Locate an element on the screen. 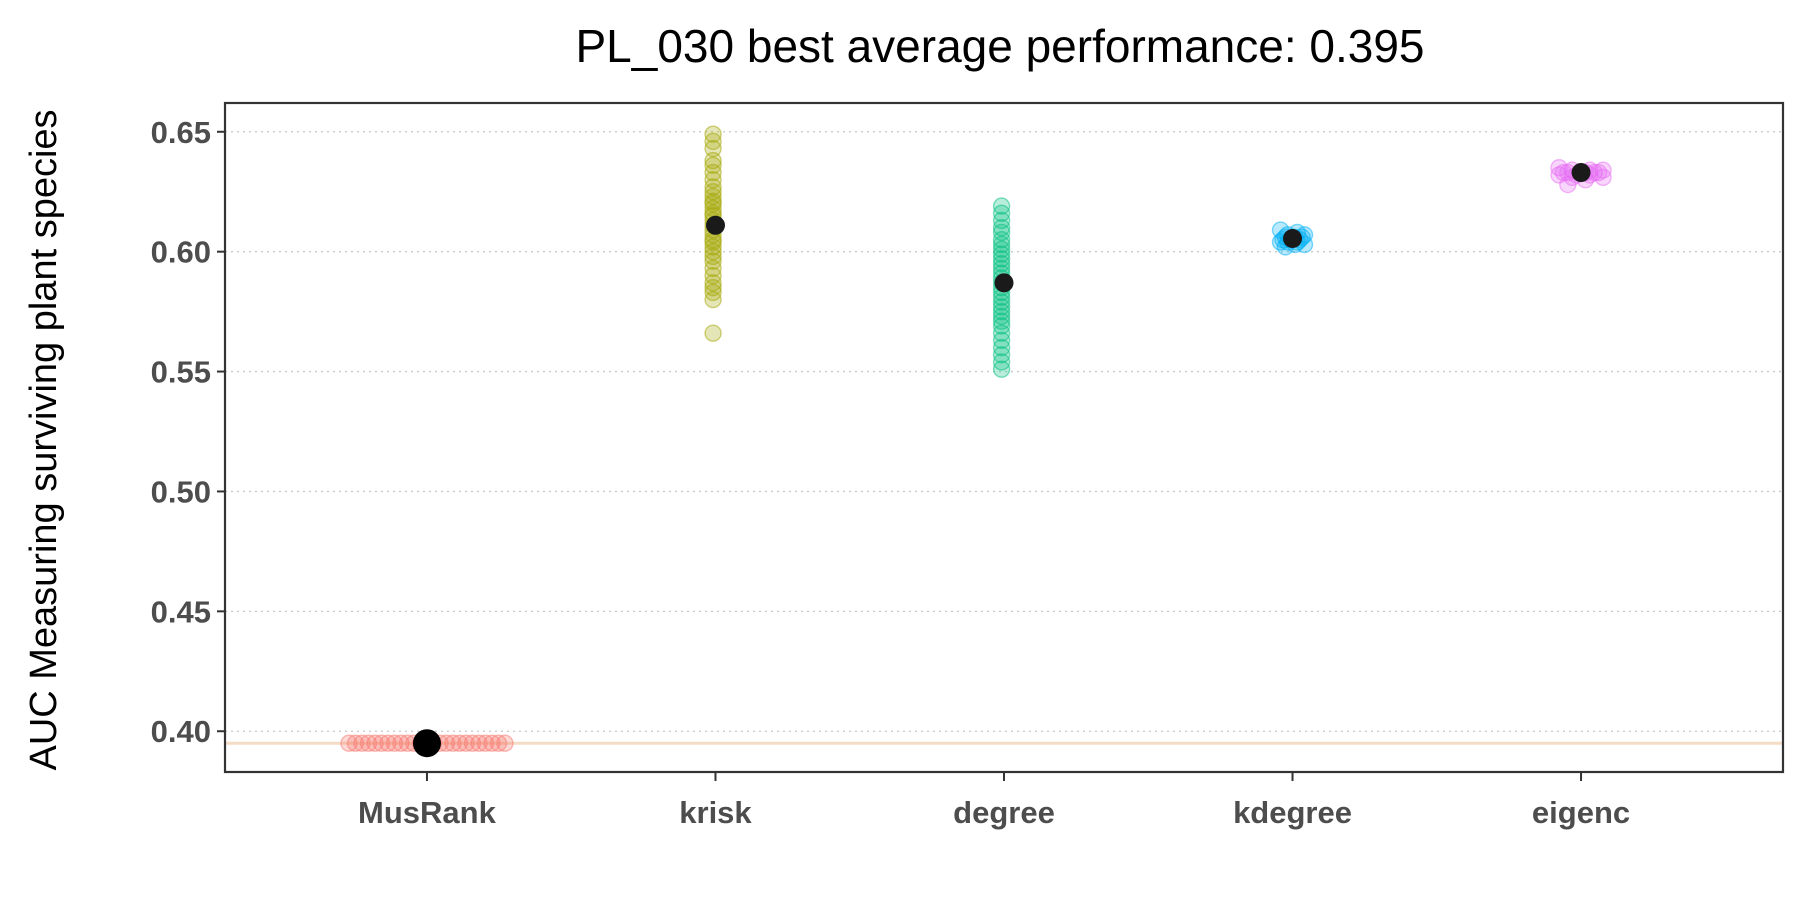 The image size is (1800, 900). y-tick-label: 0.50 is located at coordinates (181, 491).